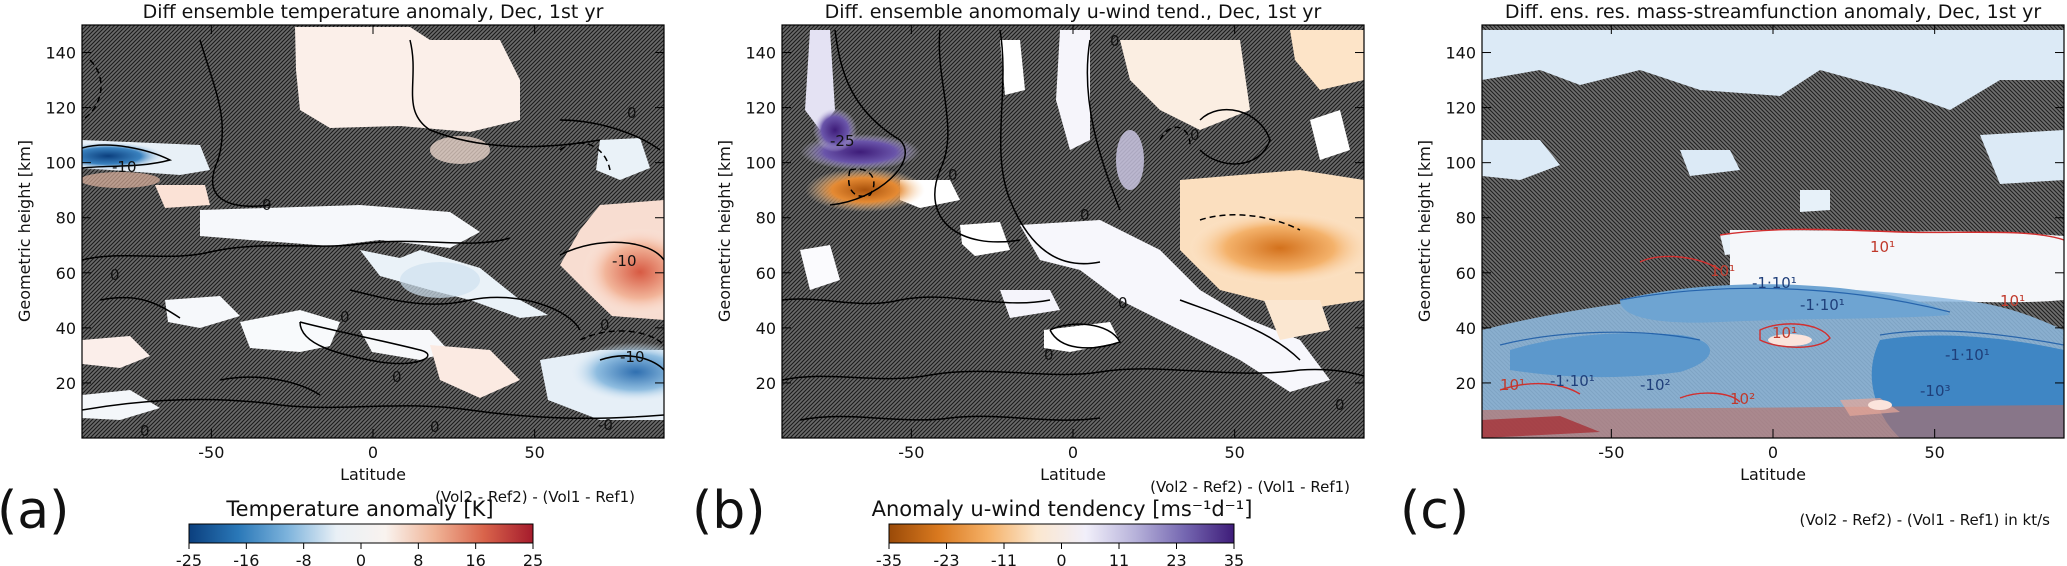 This screenshot has width=2067, height=566. Describe the element at coordinates (60, 163) in the screenshot. I see `y-tick-label: 100` at that location.